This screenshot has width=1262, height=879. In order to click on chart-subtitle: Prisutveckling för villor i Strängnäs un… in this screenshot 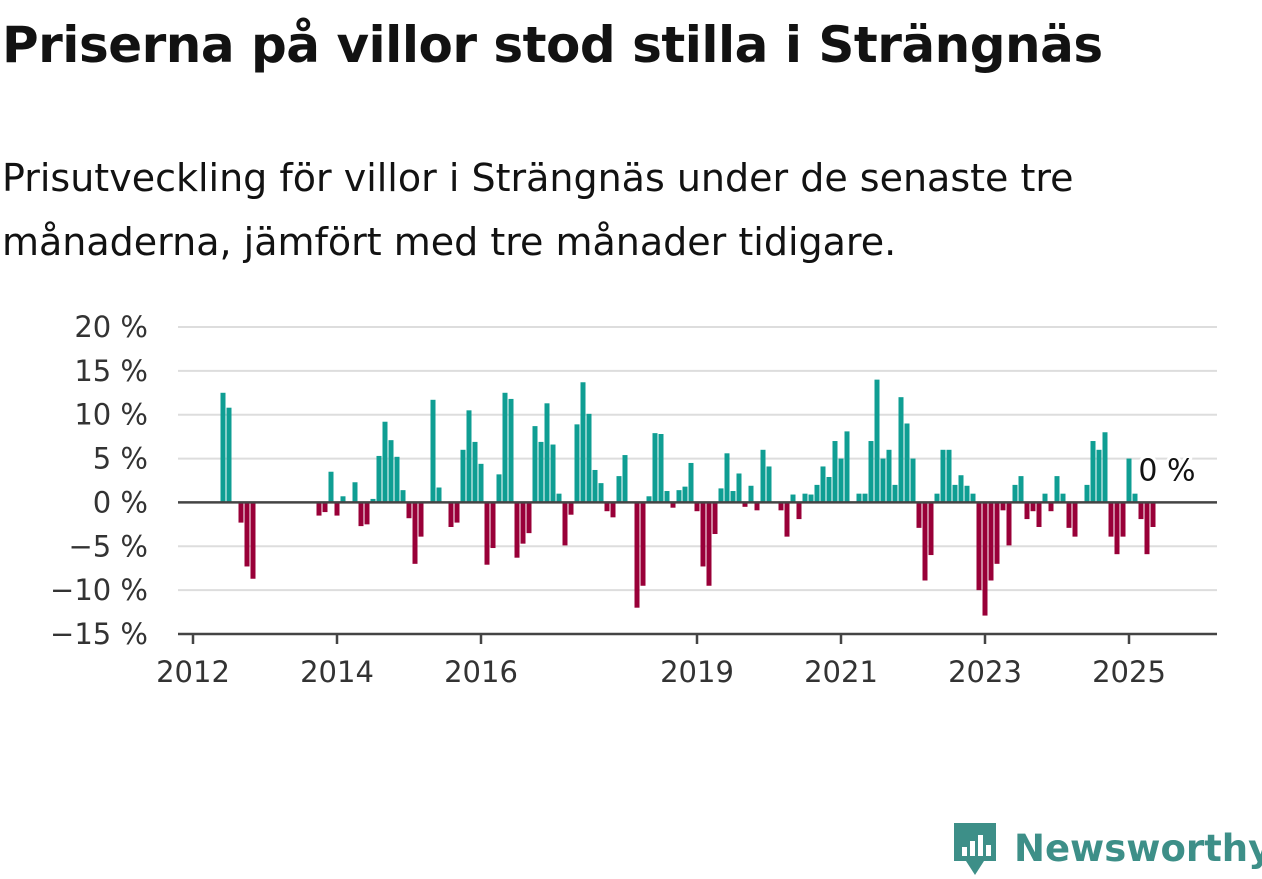, I will do `click(538, 210)`.